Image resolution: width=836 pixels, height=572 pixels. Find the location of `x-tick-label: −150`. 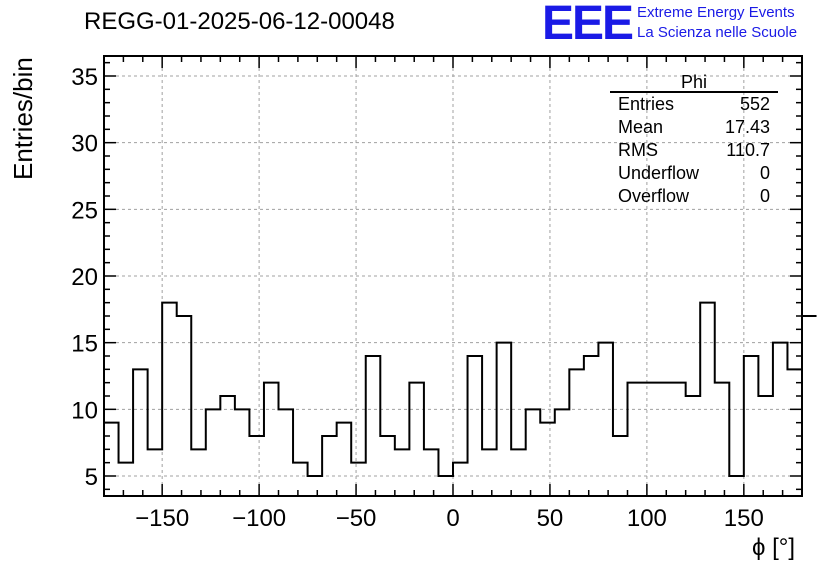

x-tick-label: −150 is located at coordinates (162, 518).